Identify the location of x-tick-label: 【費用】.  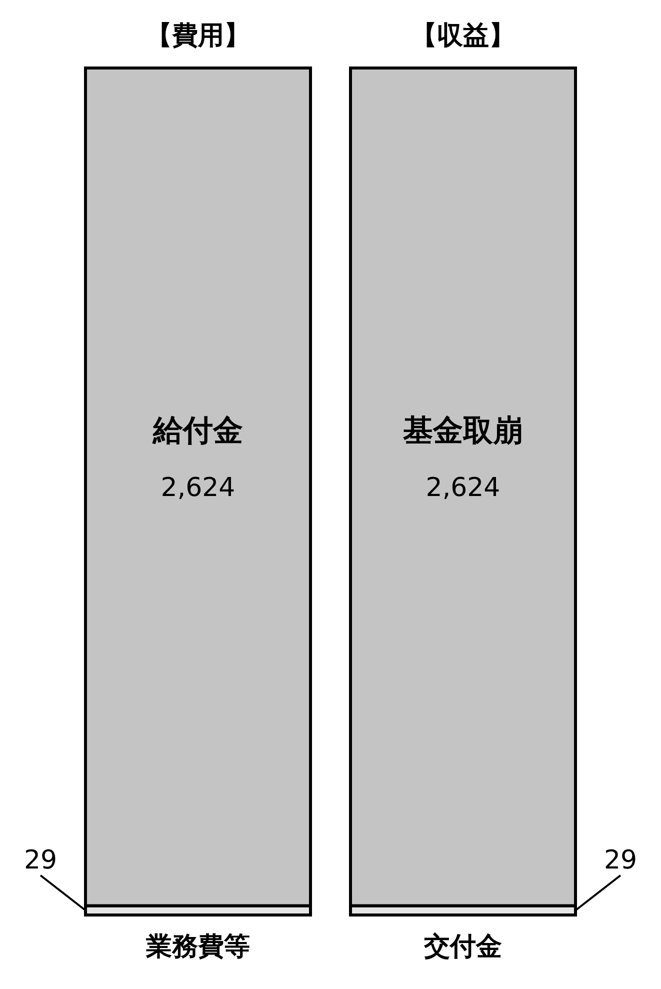
(198, 36).